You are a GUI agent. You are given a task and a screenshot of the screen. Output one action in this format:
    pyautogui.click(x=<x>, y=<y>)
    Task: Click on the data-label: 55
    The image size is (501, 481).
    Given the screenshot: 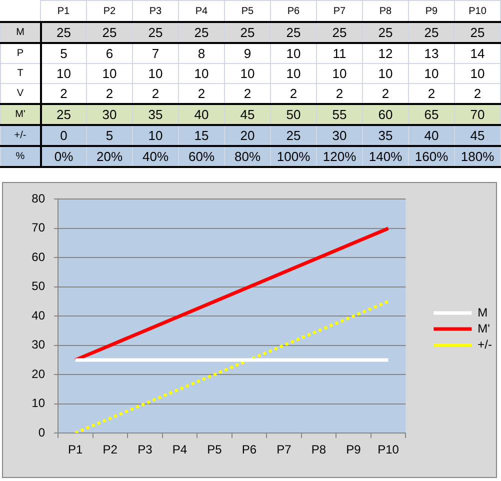 What is the action you would take?
    pyautogui.click(x=339, y=114)
    